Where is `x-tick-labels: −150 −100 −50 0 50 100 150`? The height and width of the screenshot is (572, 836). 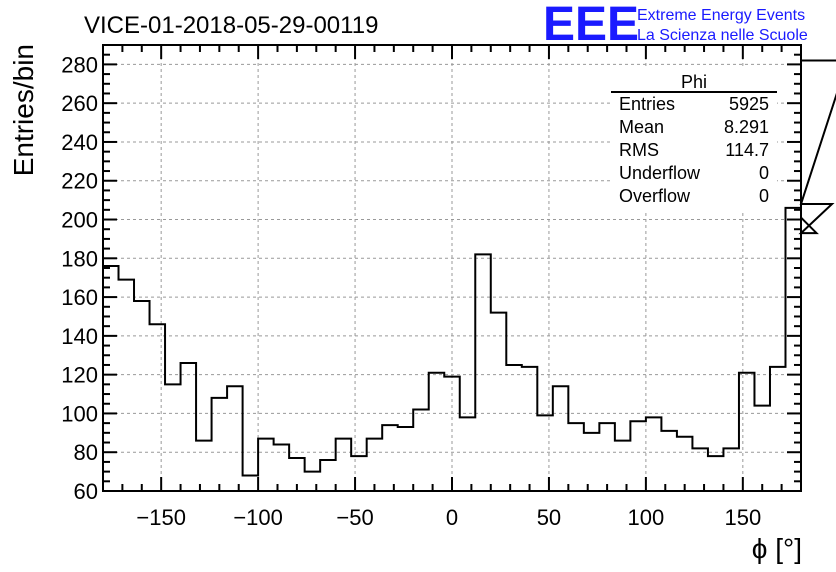 x-tick-labels: −150 −100 −50 0 50 100 150 is located at coordinates (448, 517).